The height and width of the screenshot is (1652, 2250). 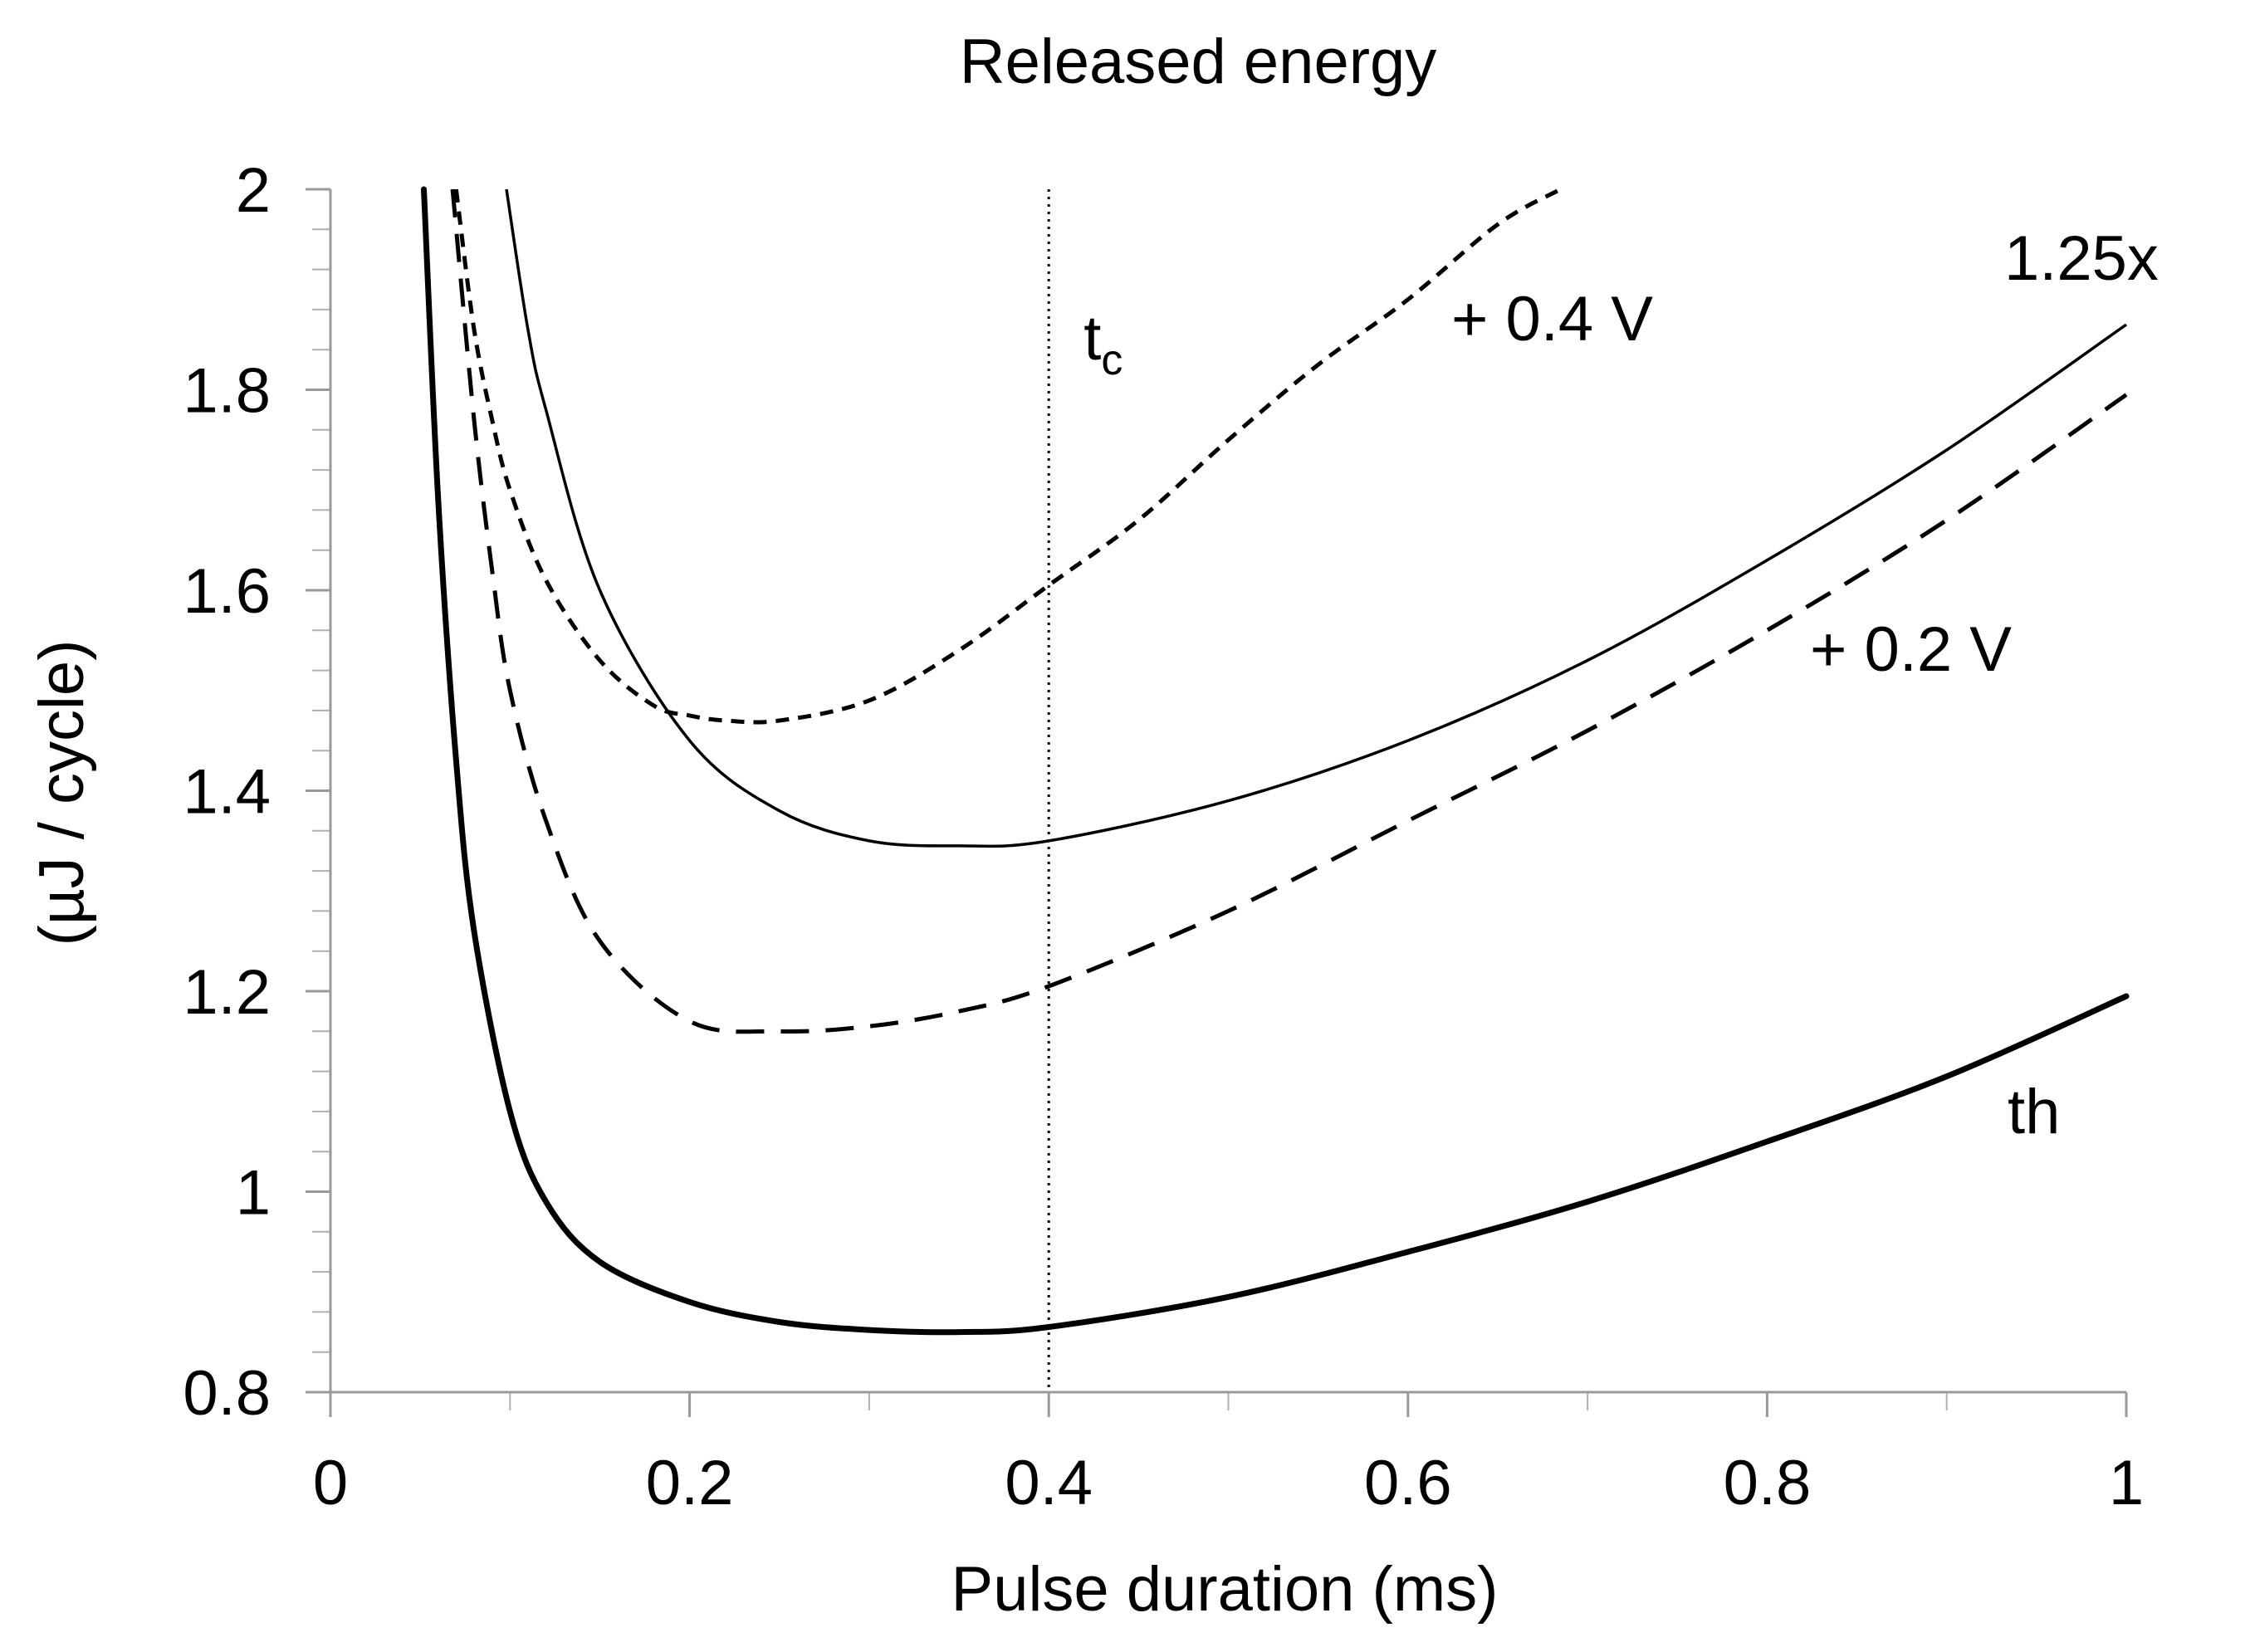 What do you see at coordinates (1092, 338) in the screenshot?
I see `critical-time-label-main: t` at bounding box center [1092, 338].